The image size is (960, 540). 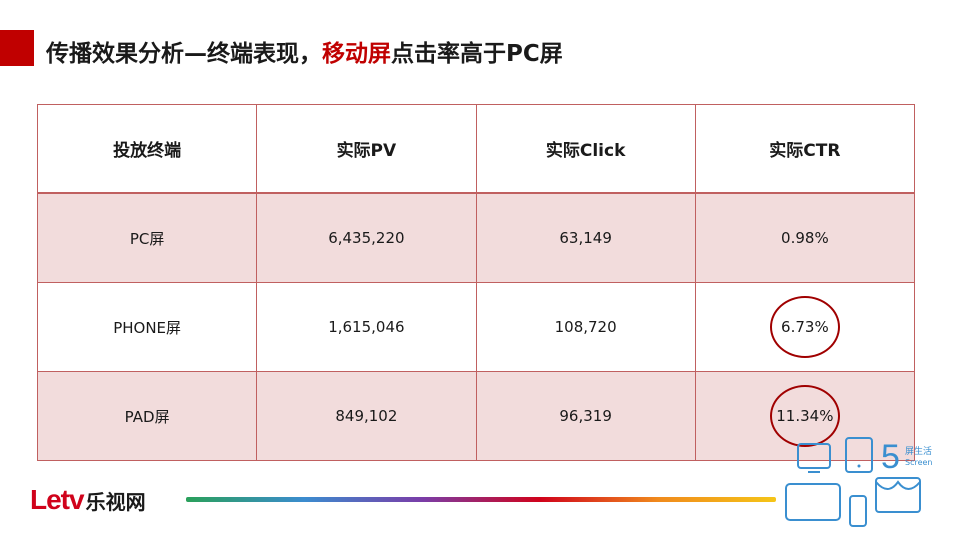 I want to click on cell-ctr-highlighted: 6.73%, so click(x=805, y=327).